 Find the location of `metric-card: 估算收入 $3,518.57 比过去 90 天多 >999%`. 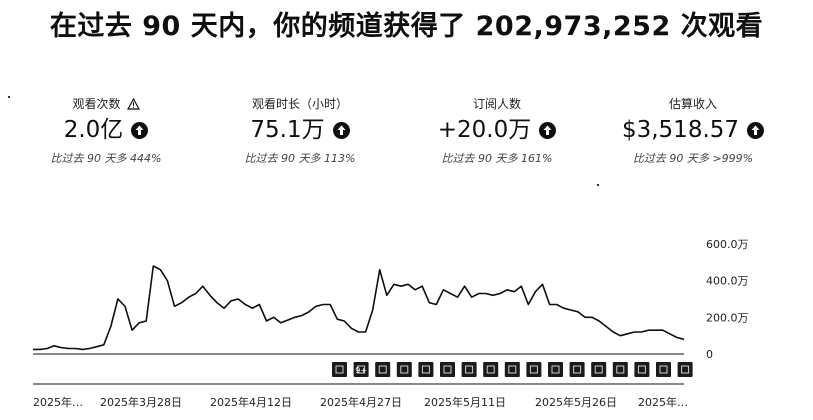

metric-card: 估算收入 $3,518.57 比过去 90 天多 >999% is located at coordinates (693, 131).